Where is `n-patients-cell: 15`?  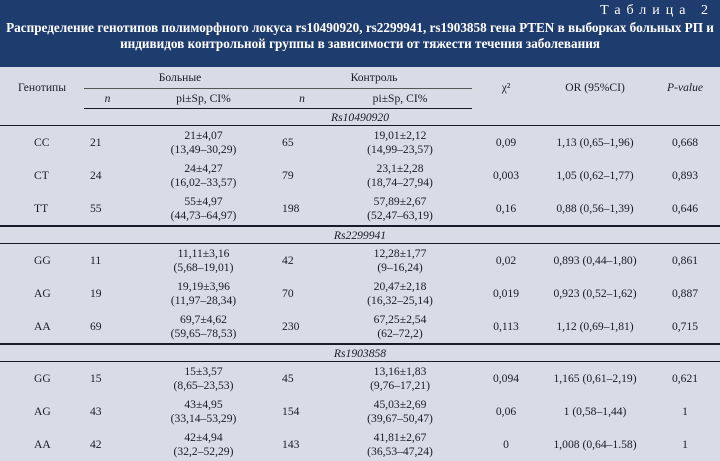 n-patients-cell: 15 is located at coordinates (107, 379).